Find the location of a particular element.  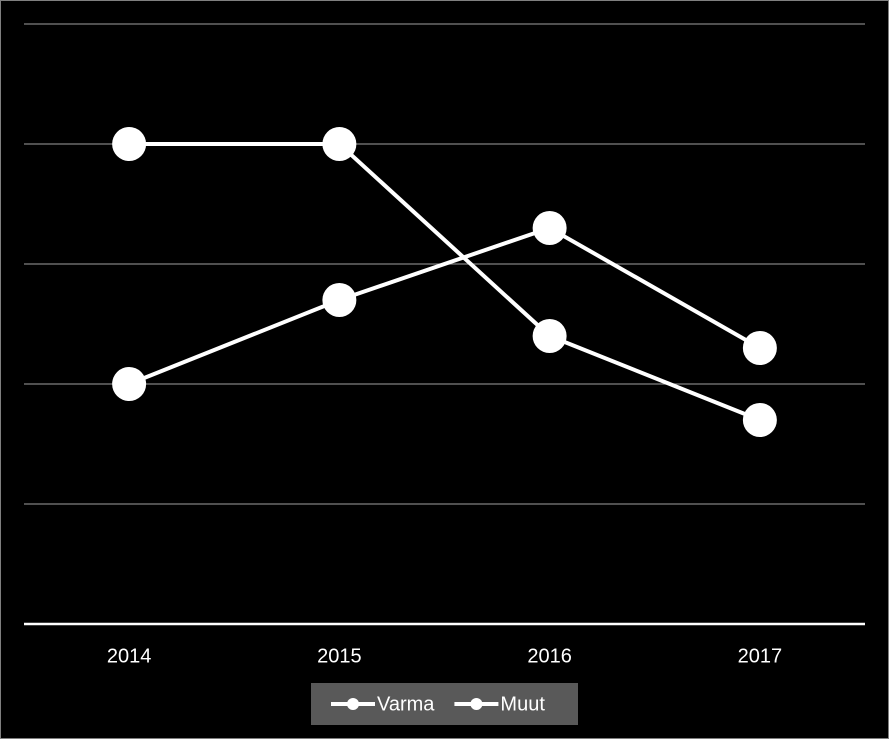

x-tick-label: 2014 is located at coordinates (129, 656).